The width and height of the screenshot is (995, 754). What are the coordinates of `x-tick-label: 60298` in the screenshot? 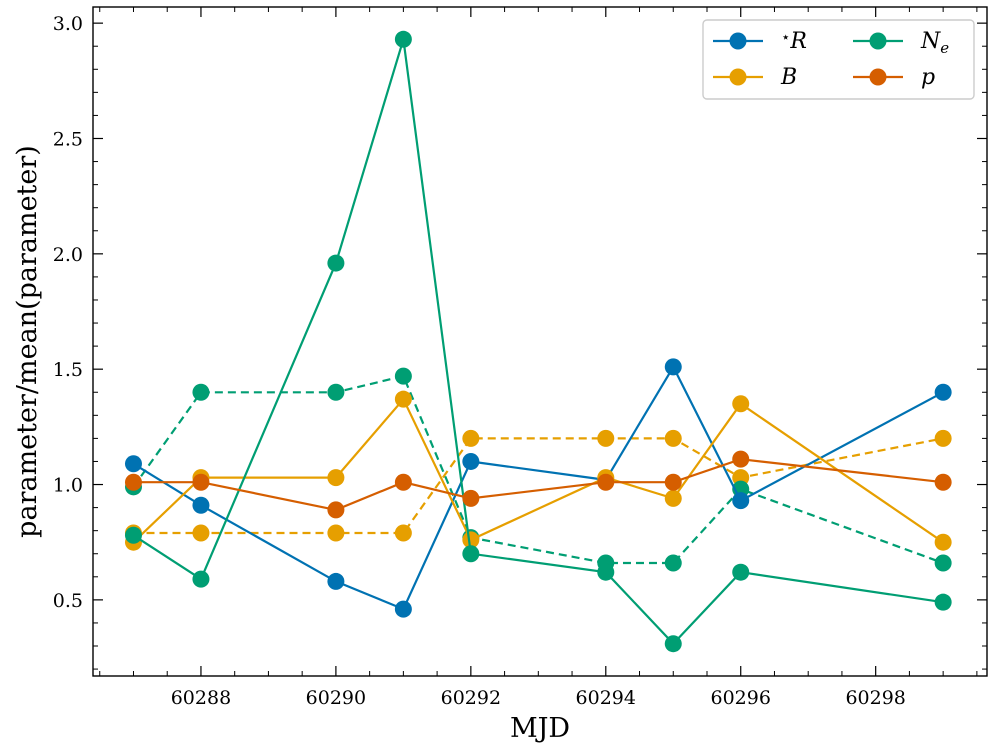 It's located at (875, 698).